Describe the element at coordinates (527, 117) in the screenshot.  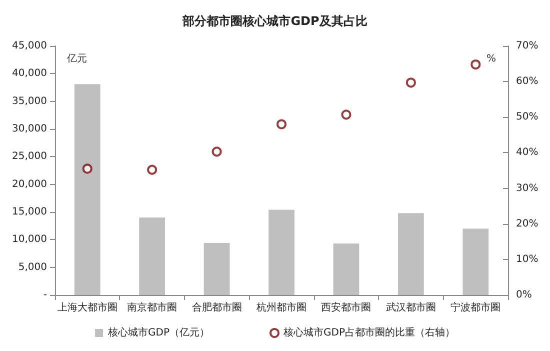
I see `y2-tick-label: 50%` at that location.